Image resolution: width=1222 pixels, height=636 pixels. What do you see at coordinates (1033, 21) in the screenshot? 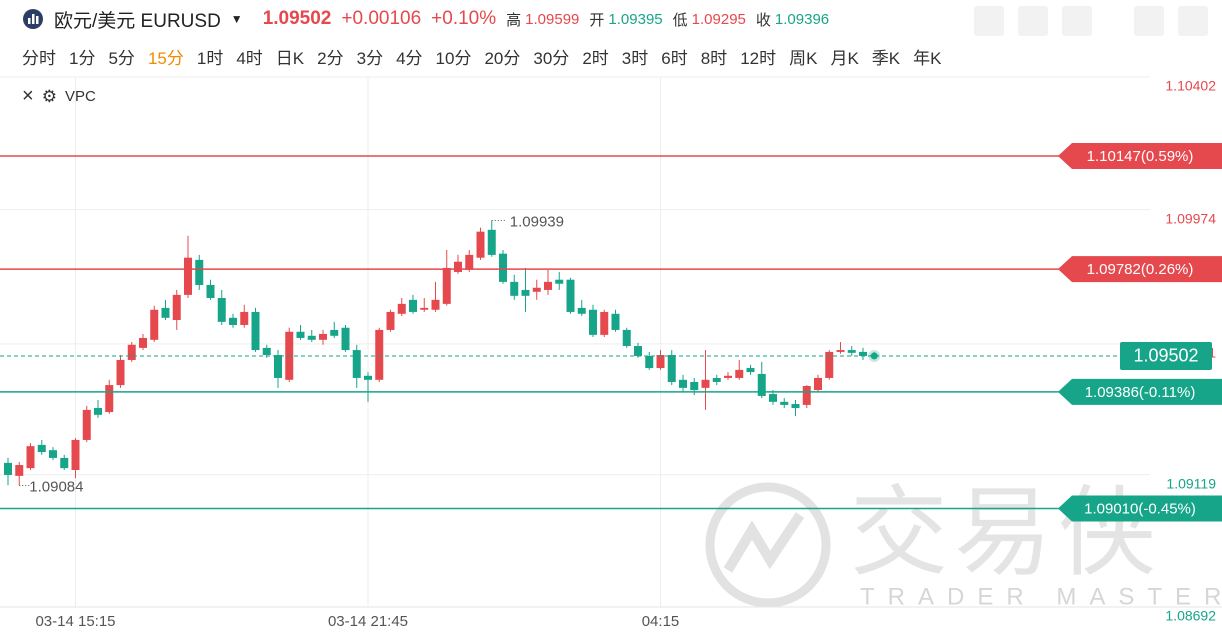
I see `draw-button` at bounding box center [1033, 21].